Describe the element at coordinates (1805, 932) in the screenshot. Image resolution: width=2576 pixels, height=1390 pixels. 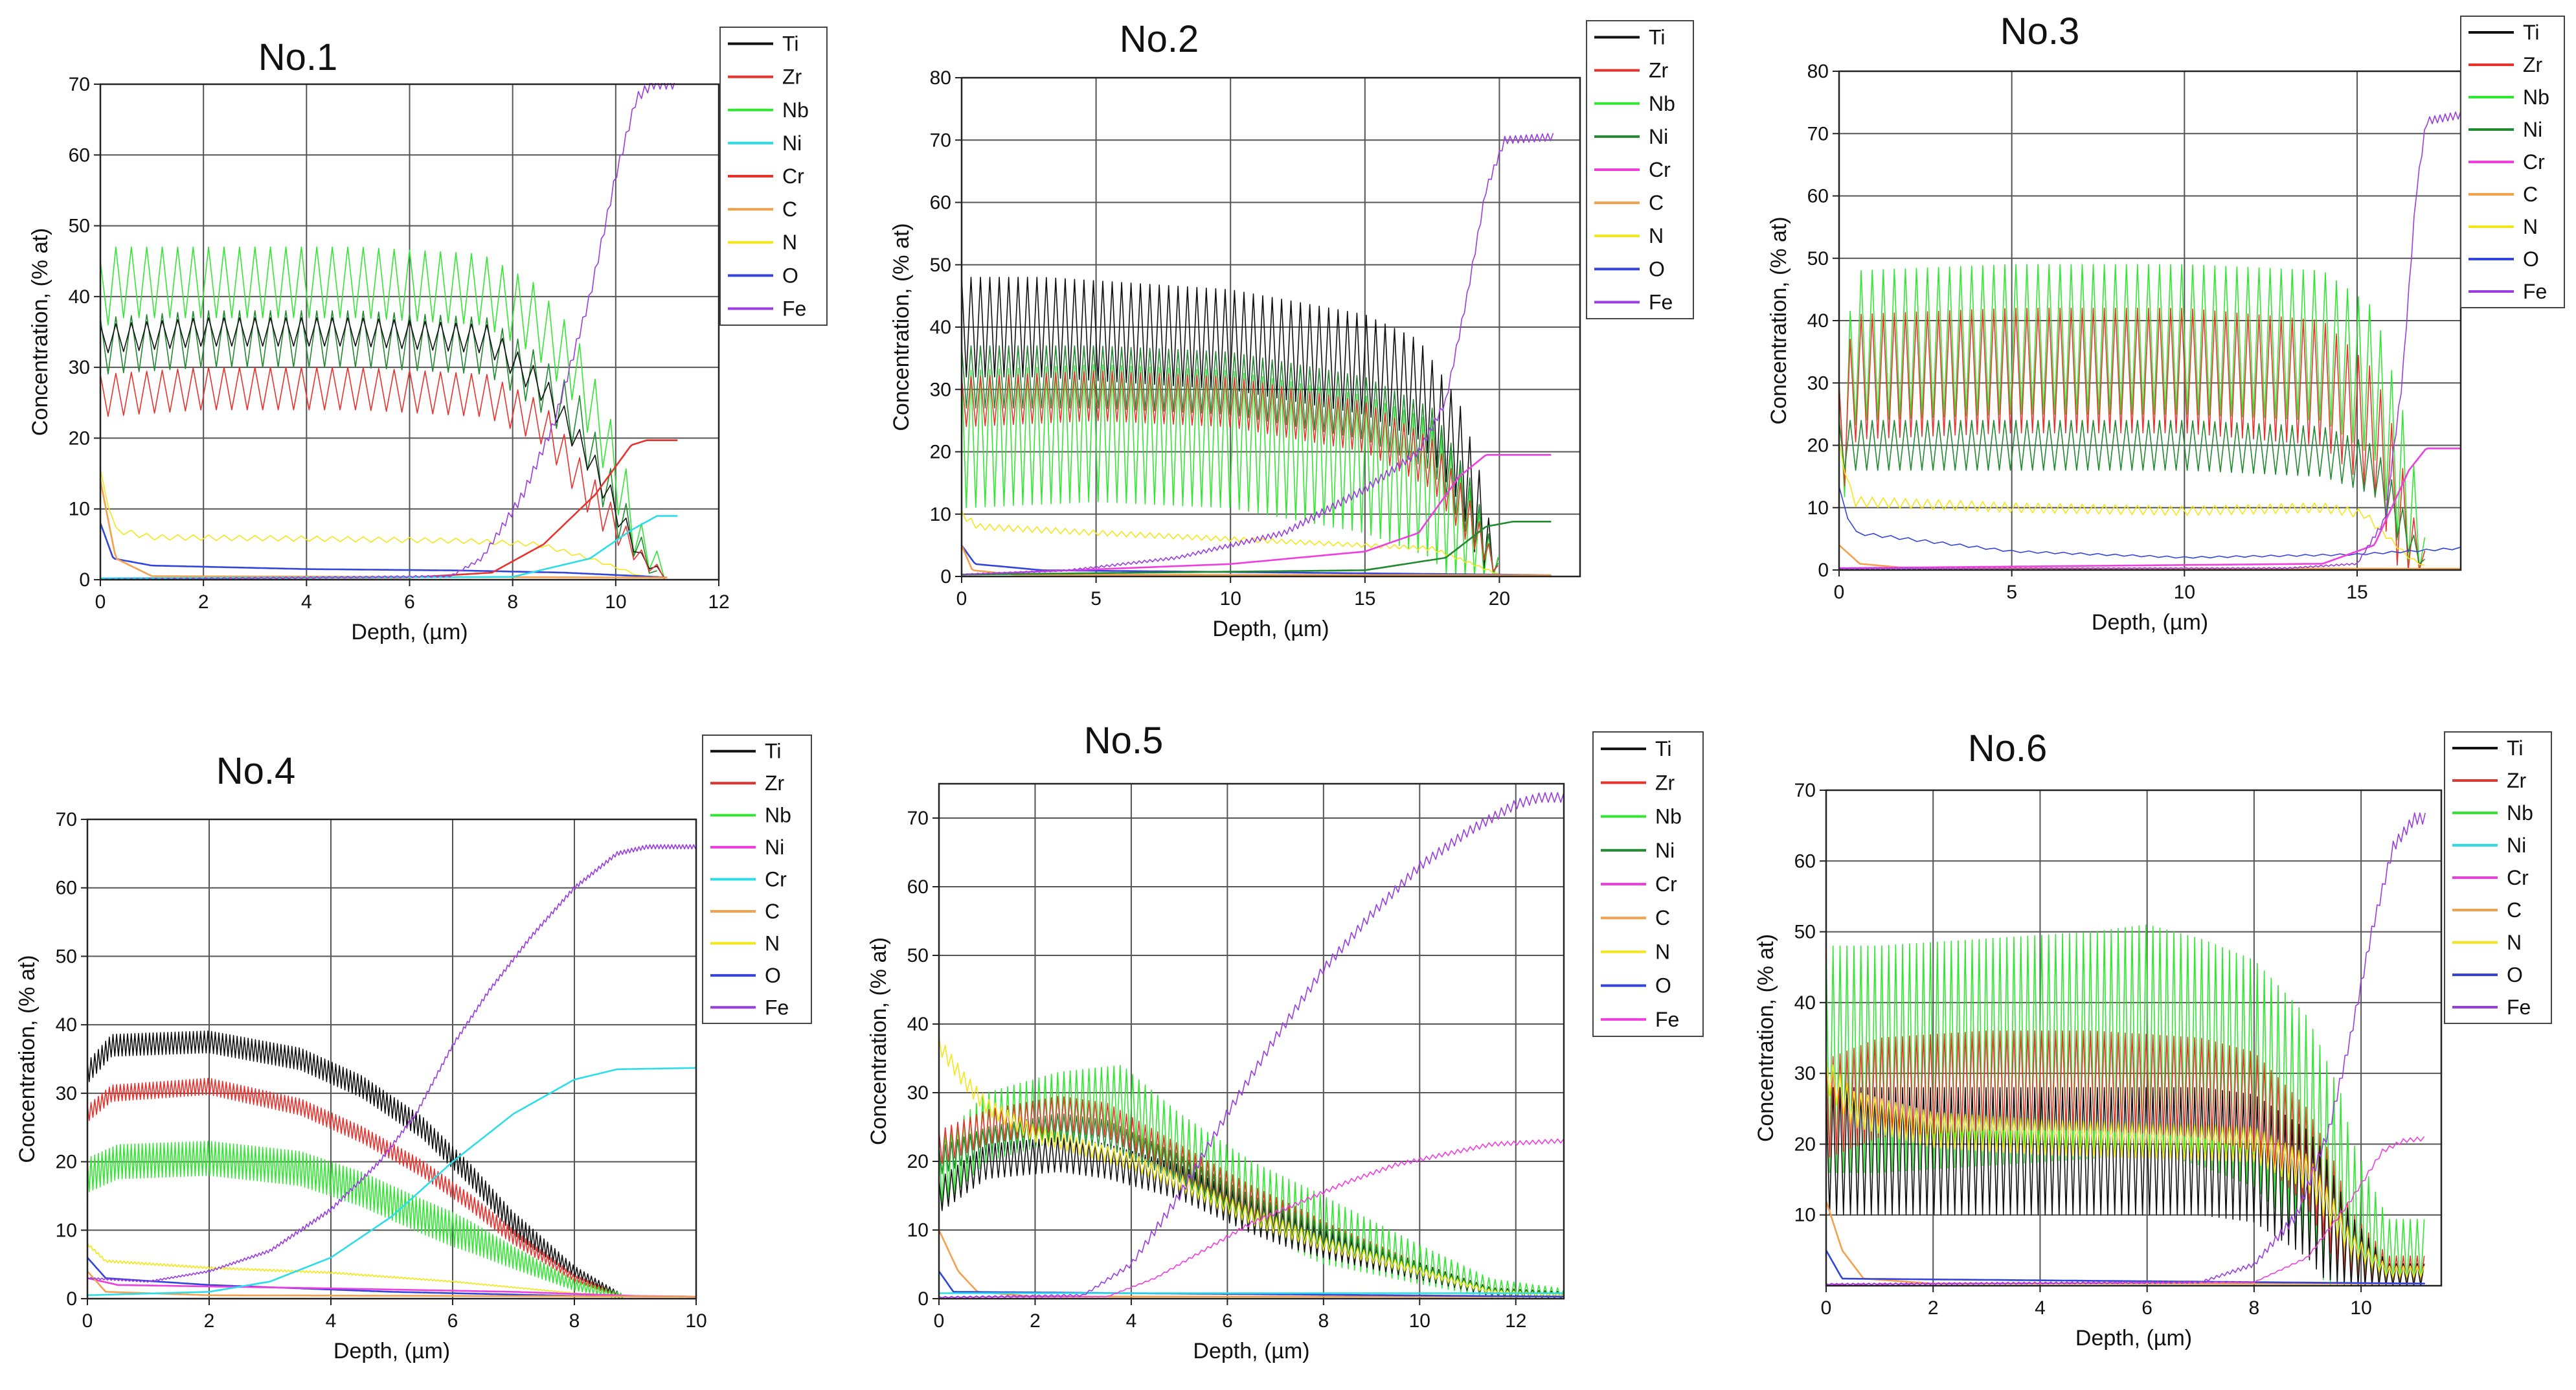
I see `y-tick-label: 50` at that location.